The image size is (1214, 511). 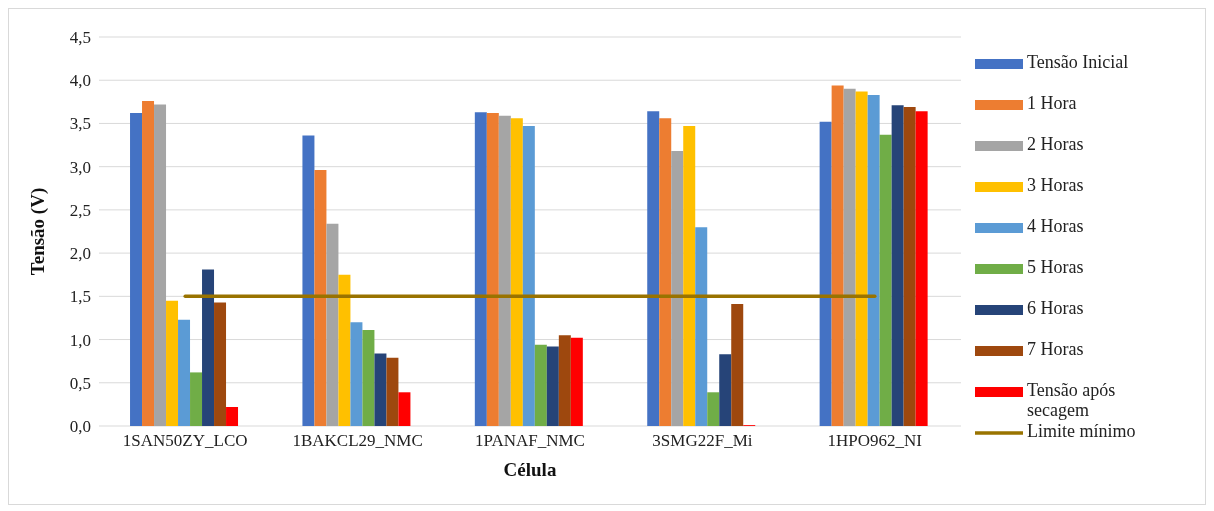 What do you see at coordinates (1055, 143) in the screenshot?
I see `legend-label: 2 Horas` at bounding box center [1055, 143].